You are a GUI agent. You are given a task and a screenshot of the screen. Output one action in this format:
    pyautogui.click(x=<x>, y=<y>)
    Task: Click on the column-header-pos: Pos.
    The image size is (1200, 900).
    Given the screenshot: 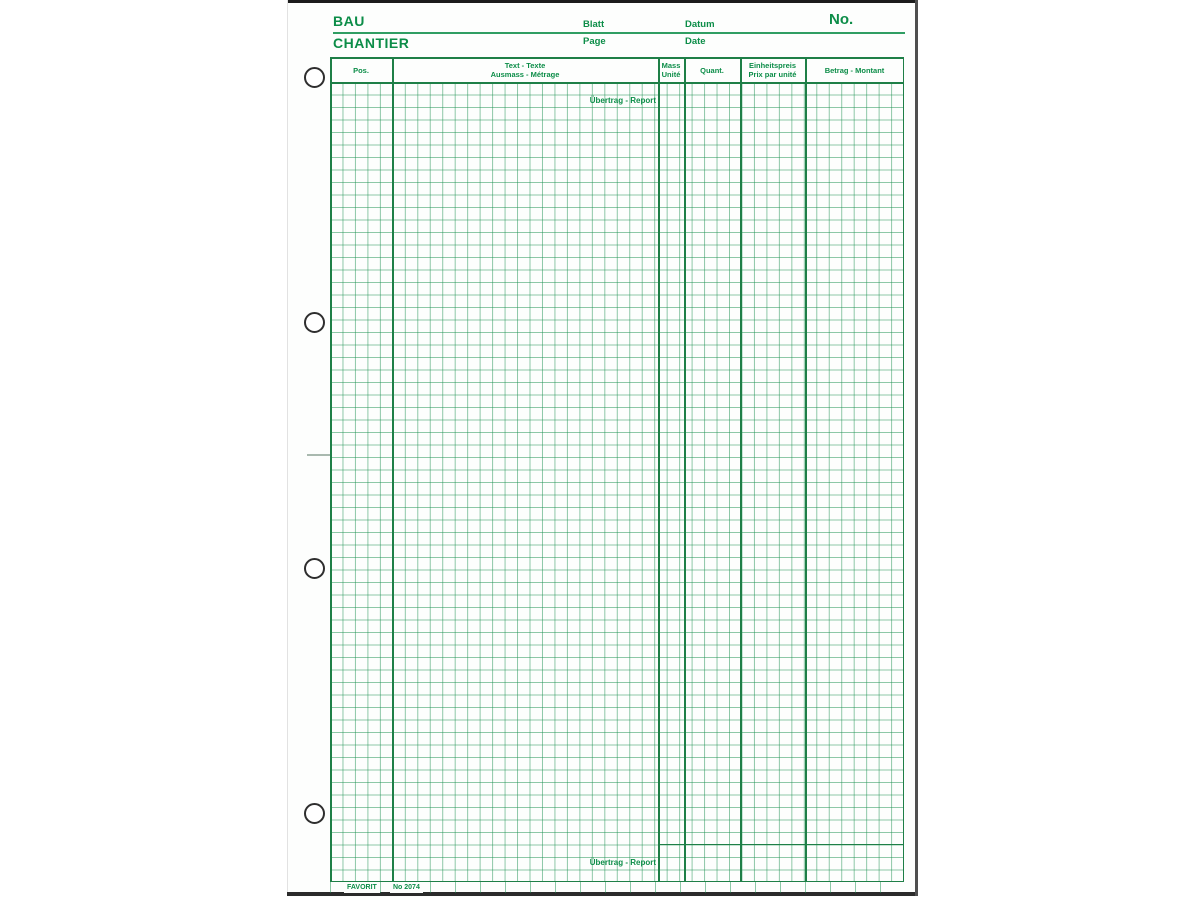 What is the action you would take?
    pyautogui.click(x=361, y=70)
    